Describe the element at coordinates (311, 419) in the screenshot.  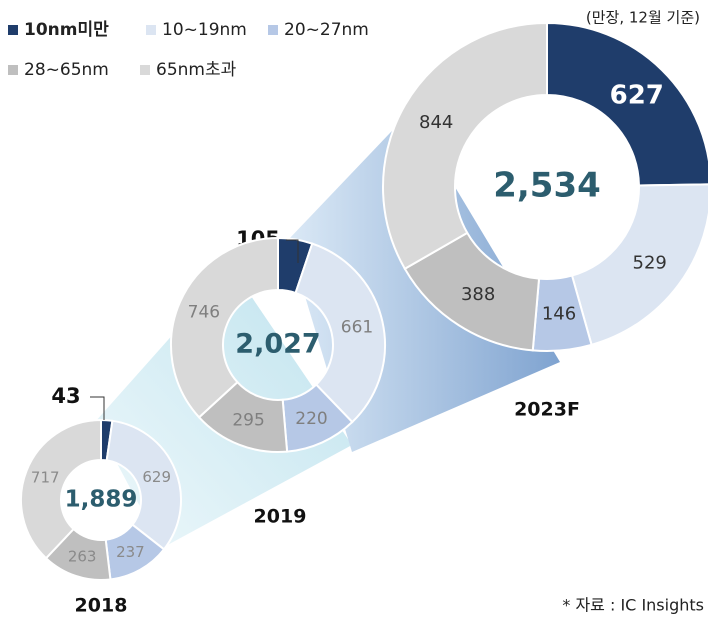
I see `data-label: 220` at that location.